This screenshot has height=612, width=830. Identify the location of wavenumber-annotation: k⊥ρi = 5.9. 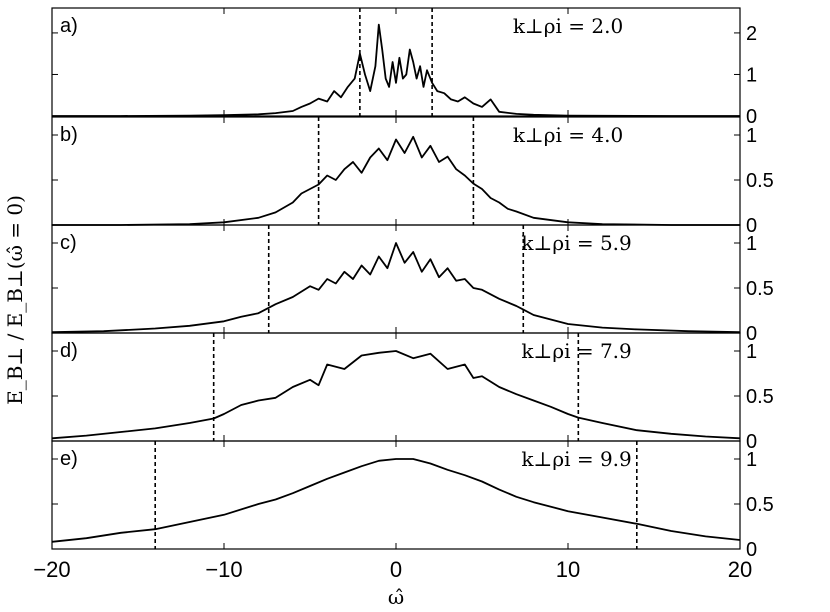
(576, 243).